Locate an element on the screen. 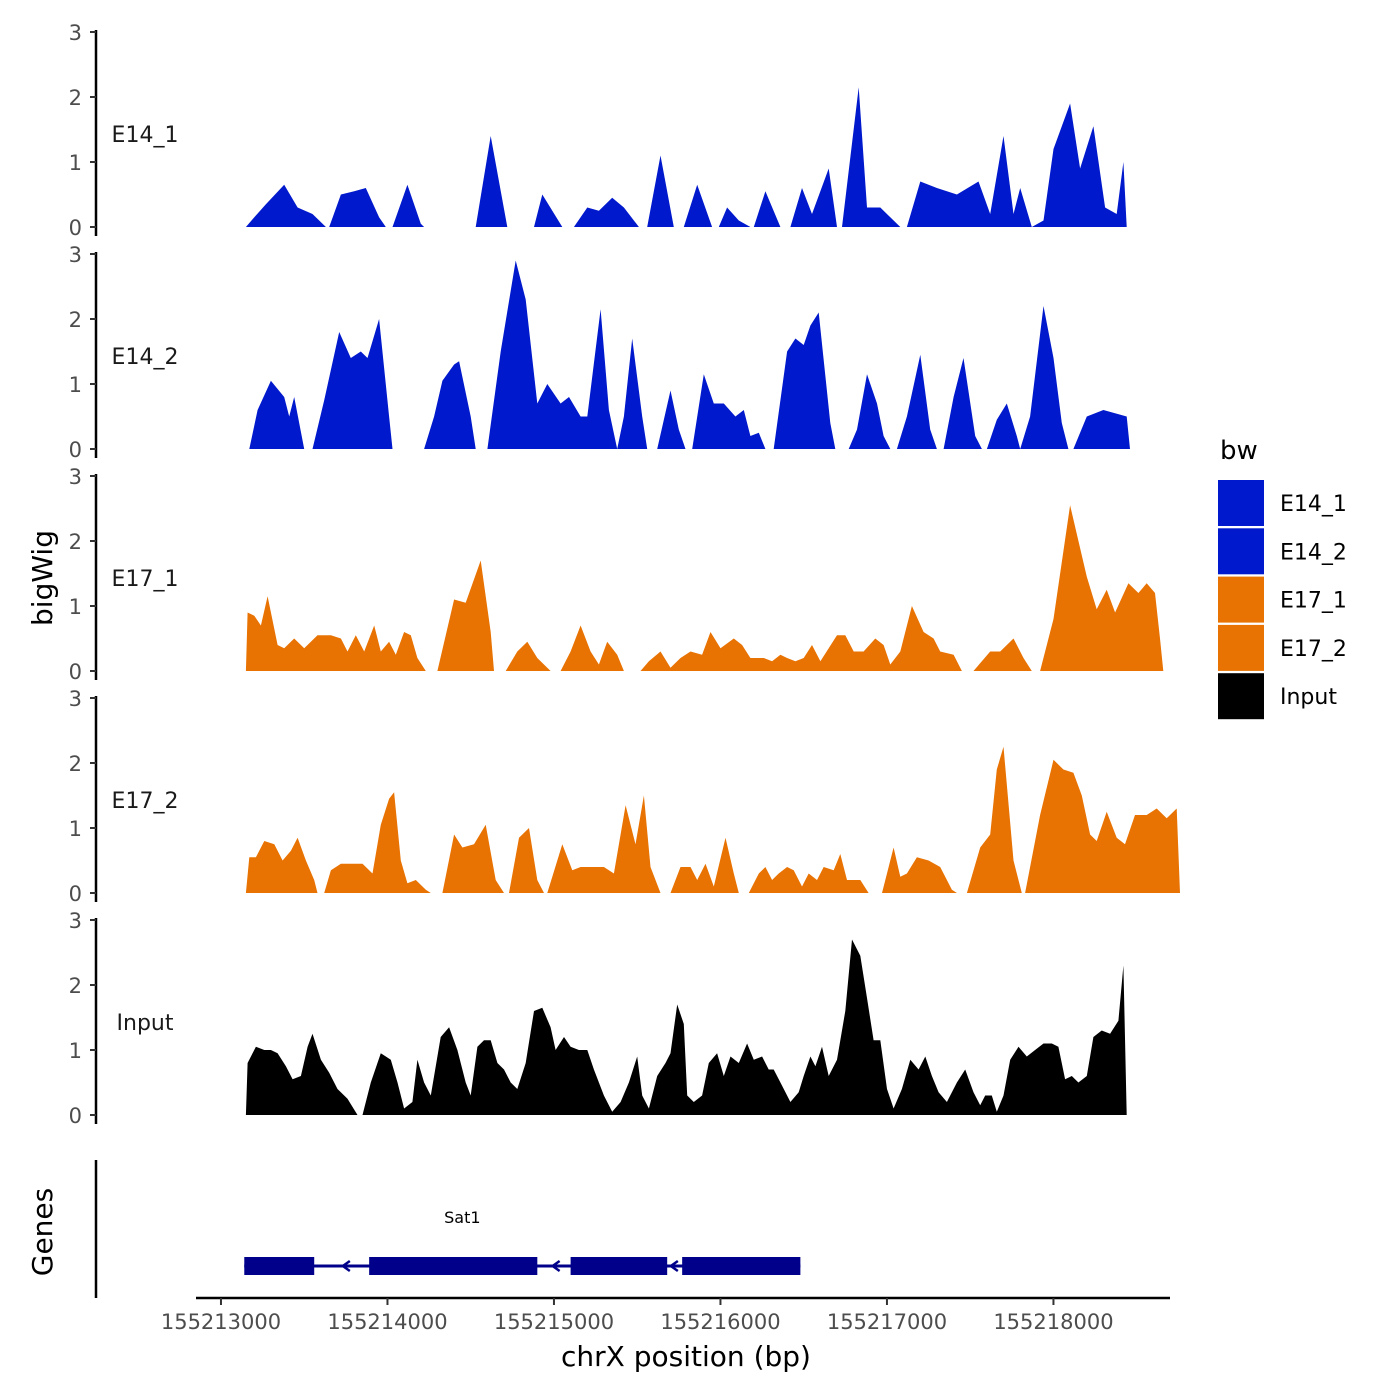  legend: bw E14_1 E14_2 E17_1 E17_2 Input is located at coordinates (1282, 578).